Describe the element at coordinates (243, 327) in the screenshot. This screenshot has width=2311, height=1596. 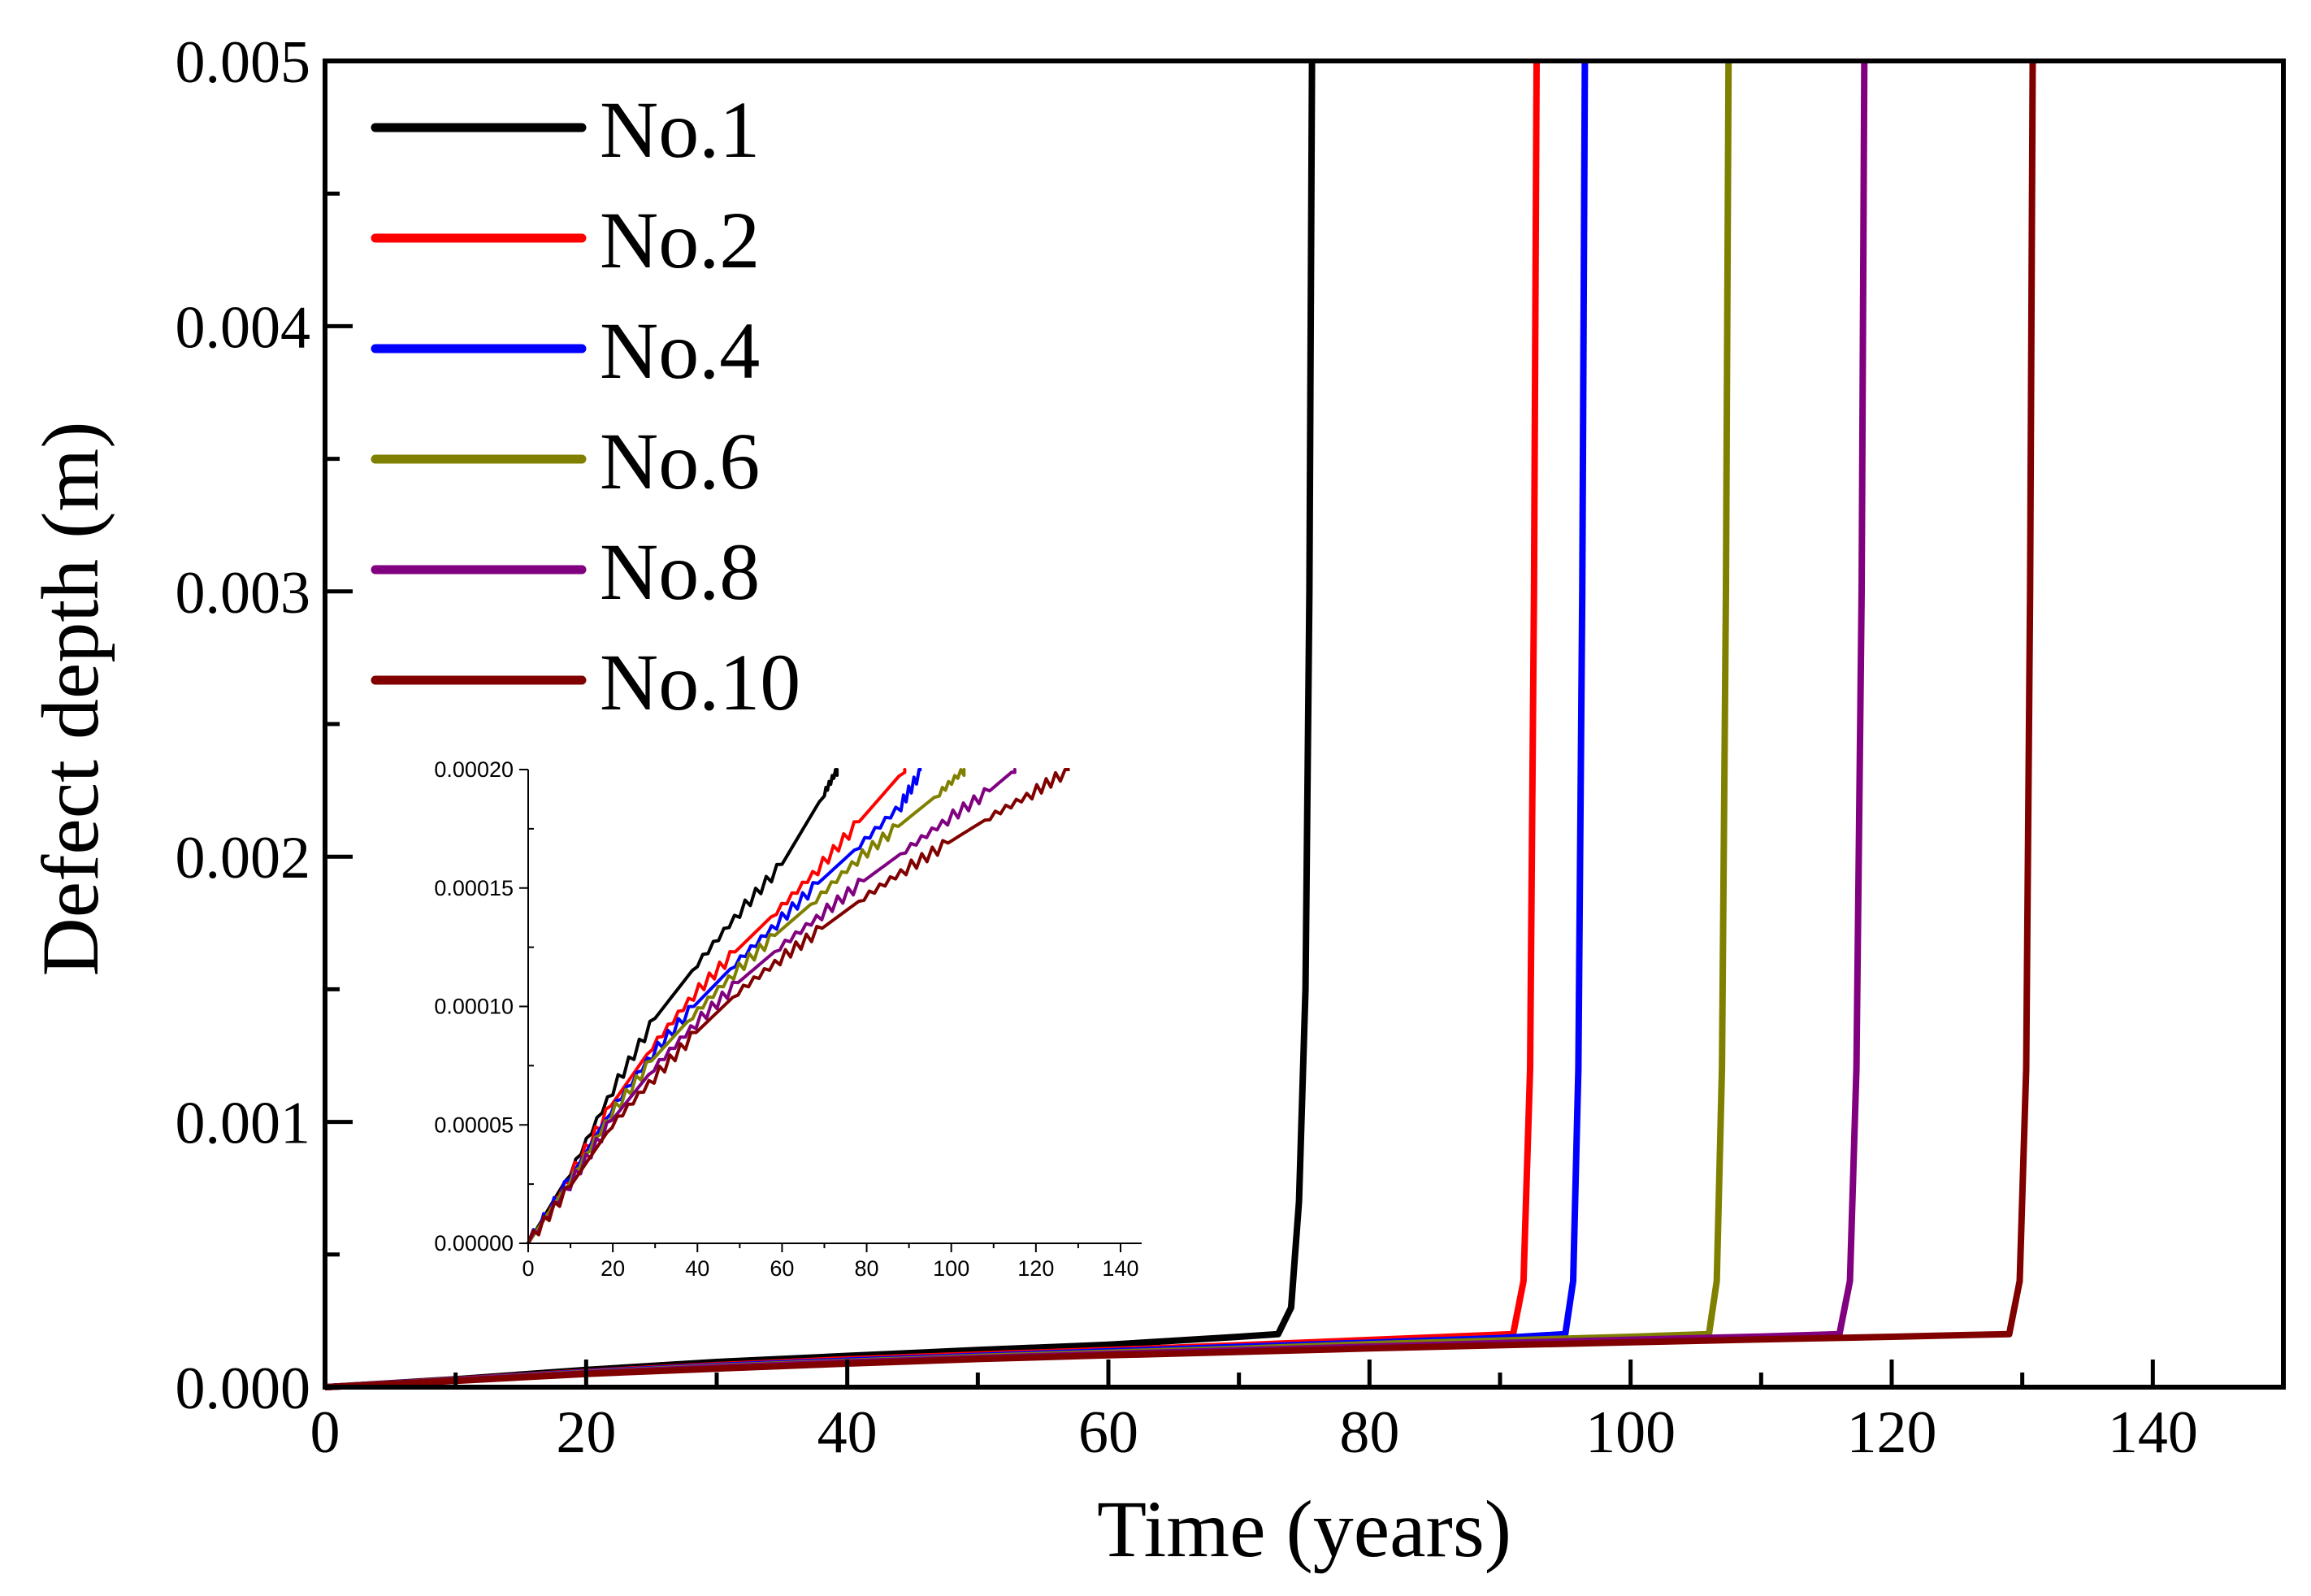
I see `y-tick-label: 0.004` at that location.